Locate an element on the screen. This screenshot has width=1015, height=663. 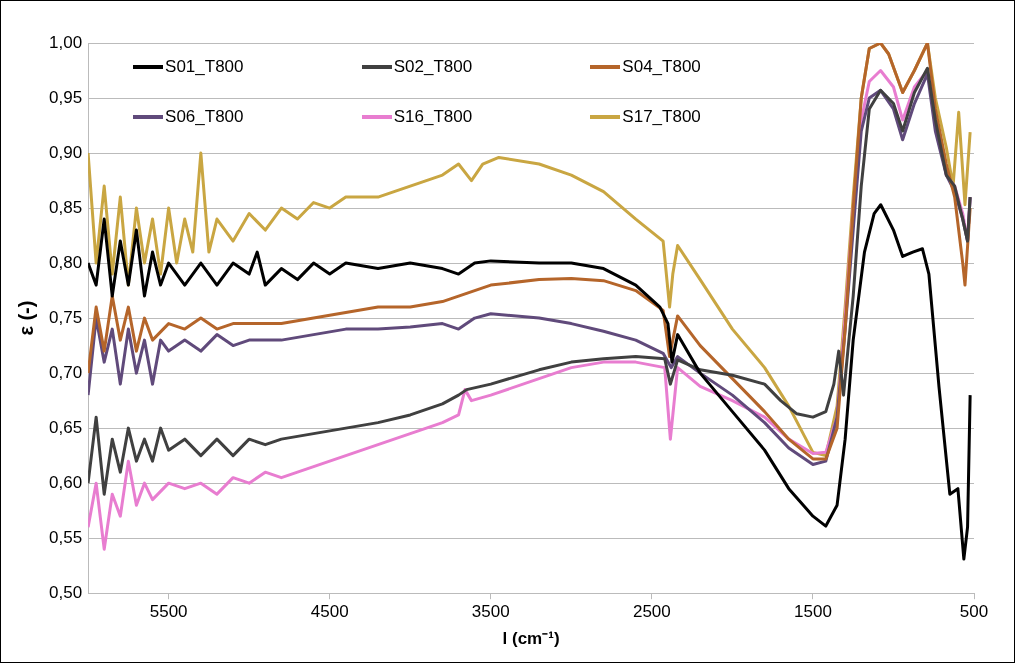
x-tick-label: 500 is located at coordinates (974, 612).